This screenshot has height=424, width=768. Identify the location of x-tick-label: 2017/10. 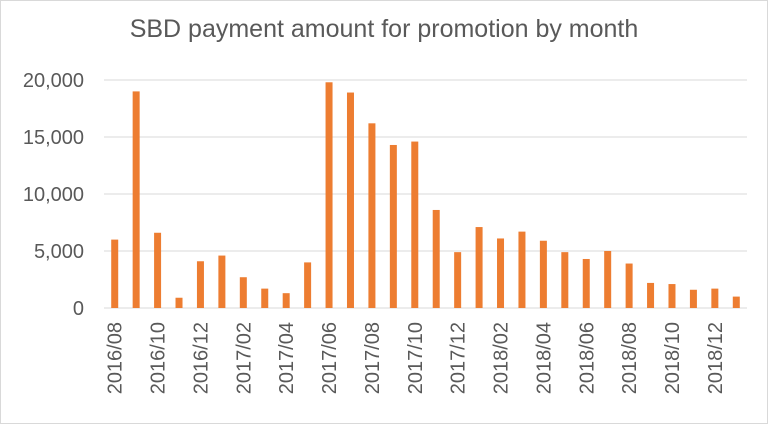
(416, 358).